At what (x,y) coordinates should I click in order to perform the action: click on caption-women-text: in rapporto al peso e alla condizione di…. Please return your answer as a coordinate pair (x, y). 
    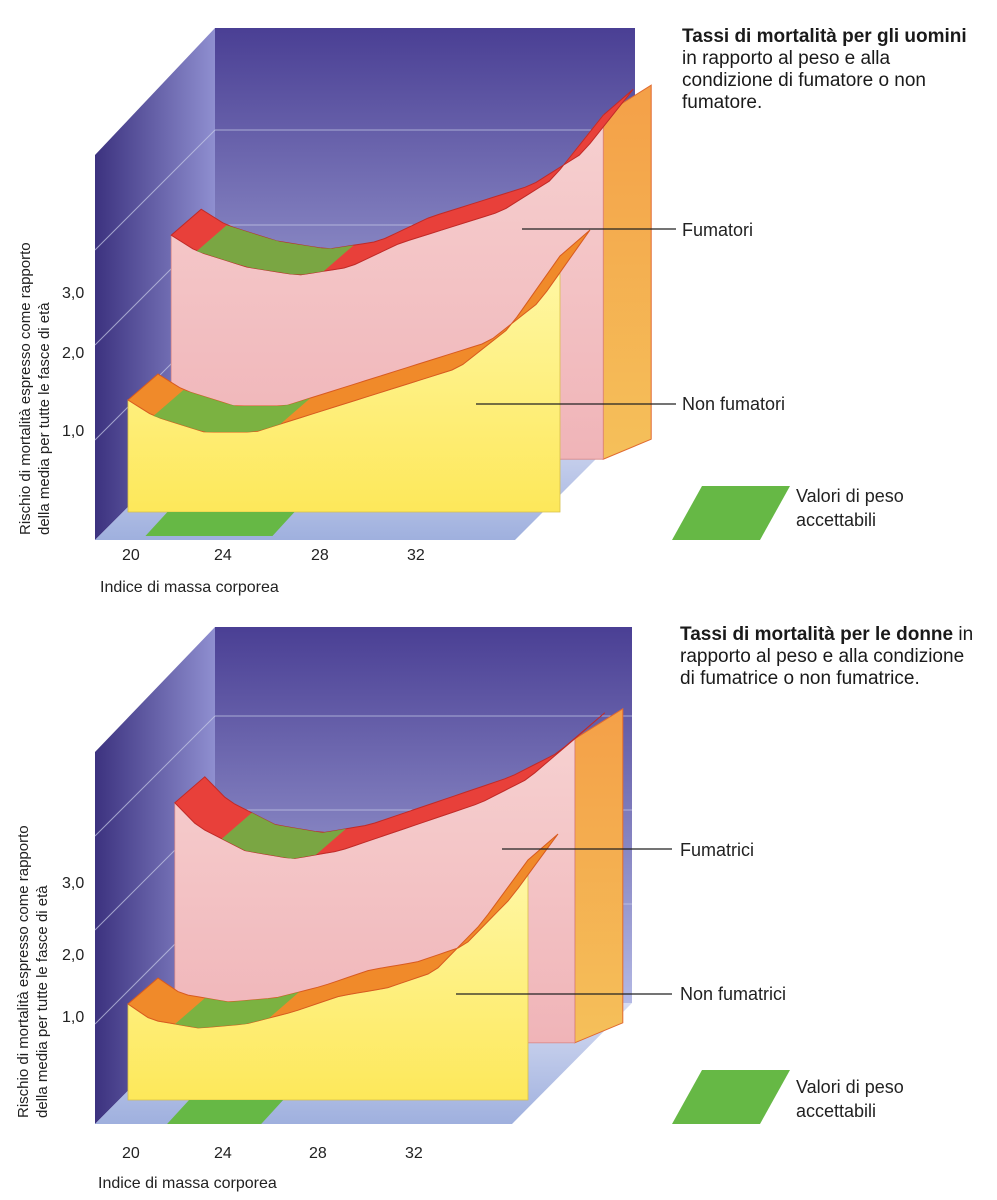
    Looking at the image, I should click on (827, 656).